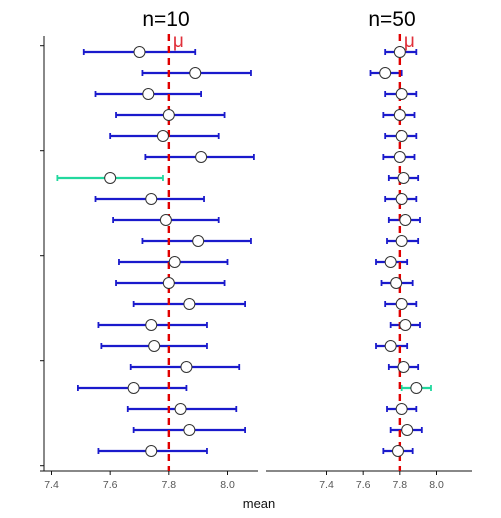  What do you see at coordinates (259, 503) in the screenshot?
I see `x-axis-label: mean` at bounding box center [259, 503].